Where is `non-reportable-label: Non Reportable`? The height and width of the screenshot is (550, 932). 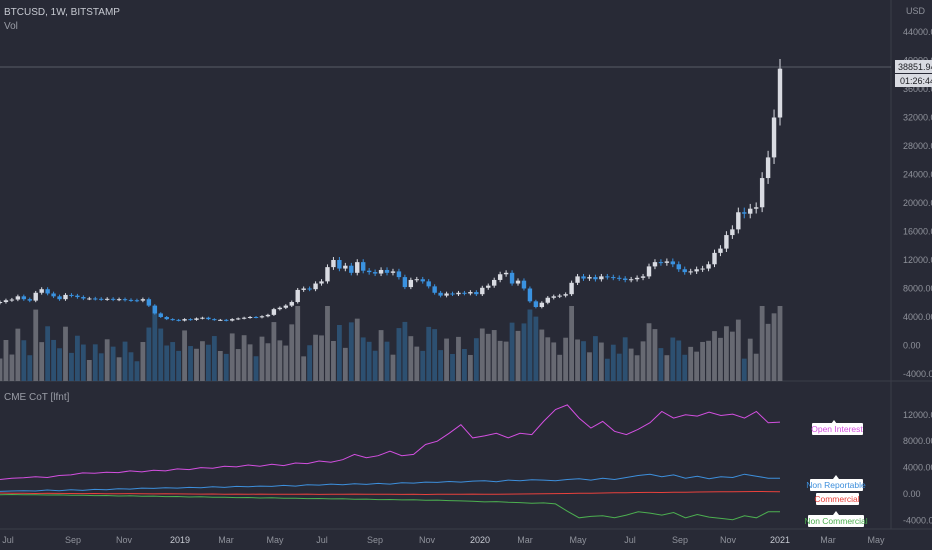 non-reportable-label: Non Reportable is located at coordinates (836, 485).